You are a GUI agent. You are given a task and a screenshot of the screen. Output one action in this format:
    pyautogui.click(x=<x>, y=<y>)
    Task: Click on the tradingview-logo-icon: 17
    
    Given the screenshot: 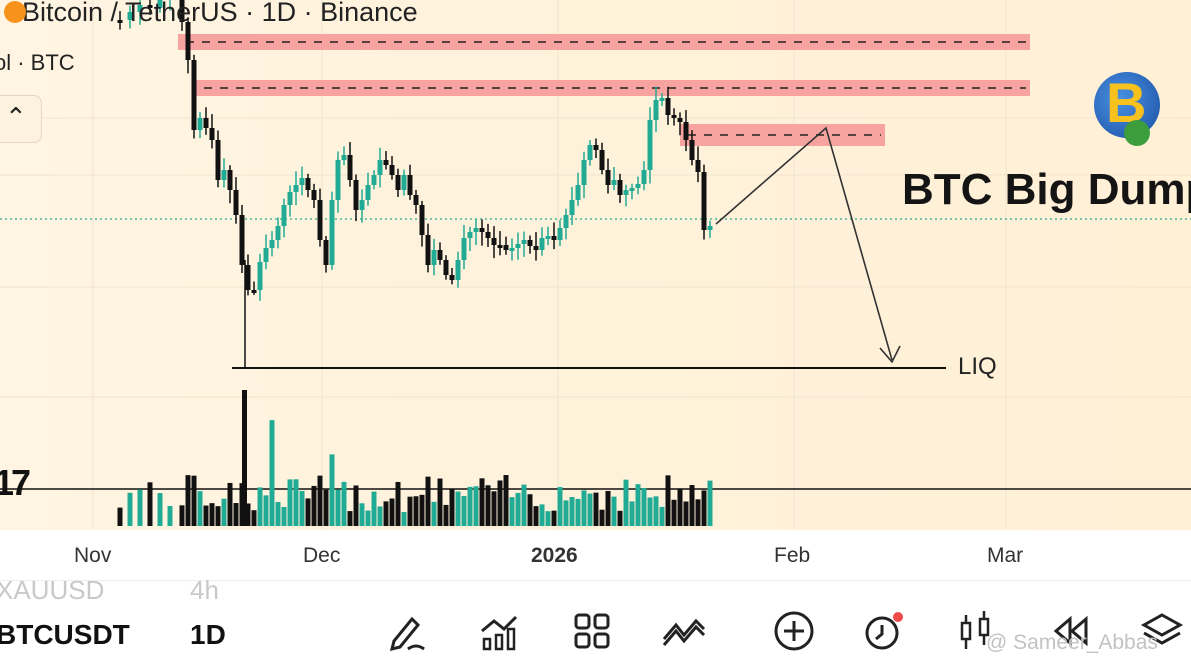 What is the action you would take?
    pyautogui.click(x=15, y=482)
    